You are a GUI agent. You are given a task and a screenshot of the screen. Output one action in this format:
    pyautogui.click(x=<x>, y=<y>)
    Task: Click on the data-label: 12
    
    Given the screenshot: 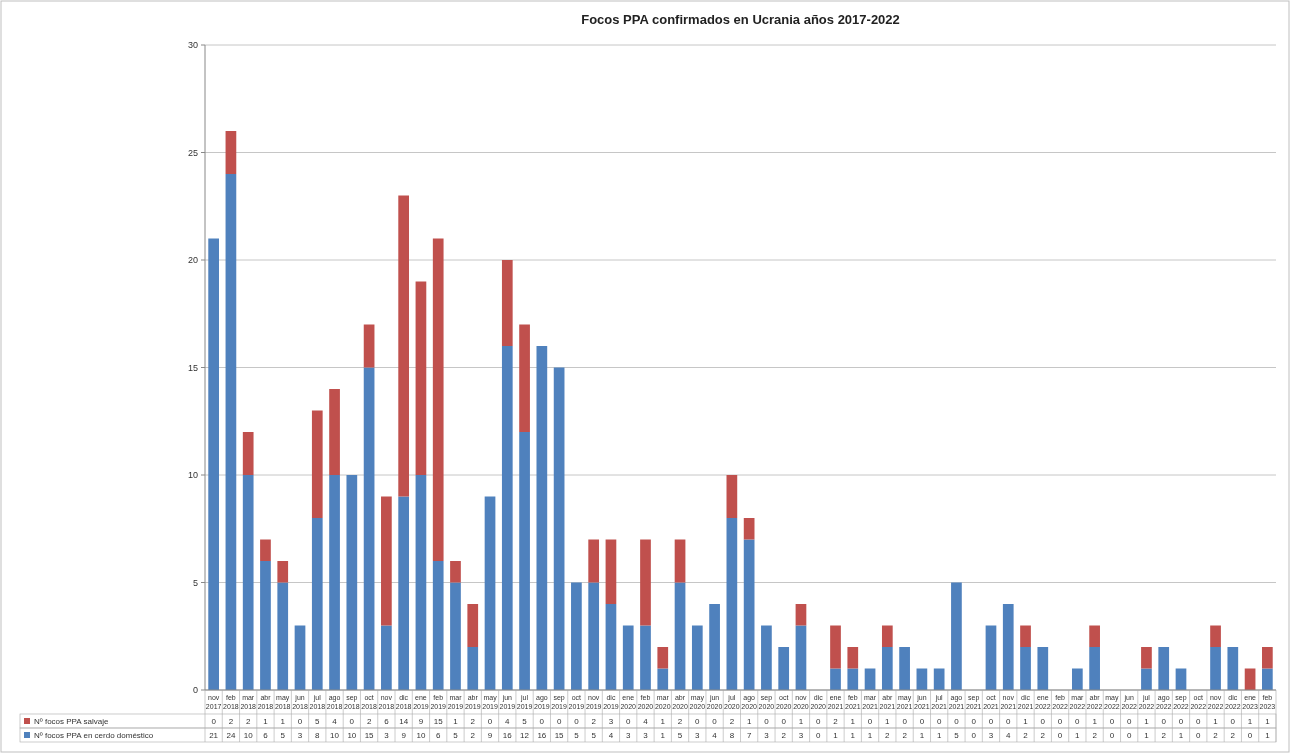 What is the action you would take?
    pyautogui.click(x=525, y=735)
    